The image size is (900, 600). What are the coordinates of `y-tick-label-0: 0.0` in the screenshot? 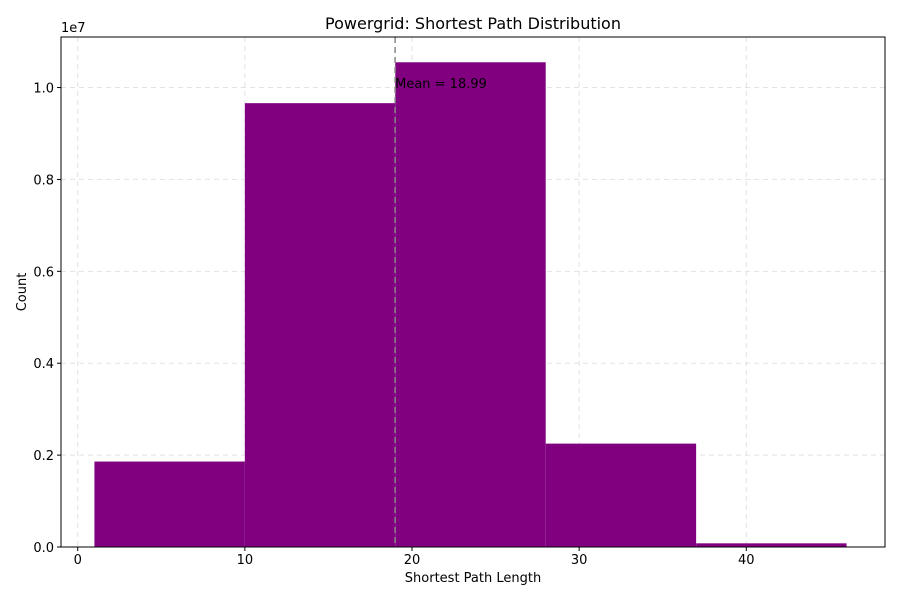 It's located at (43, 548).